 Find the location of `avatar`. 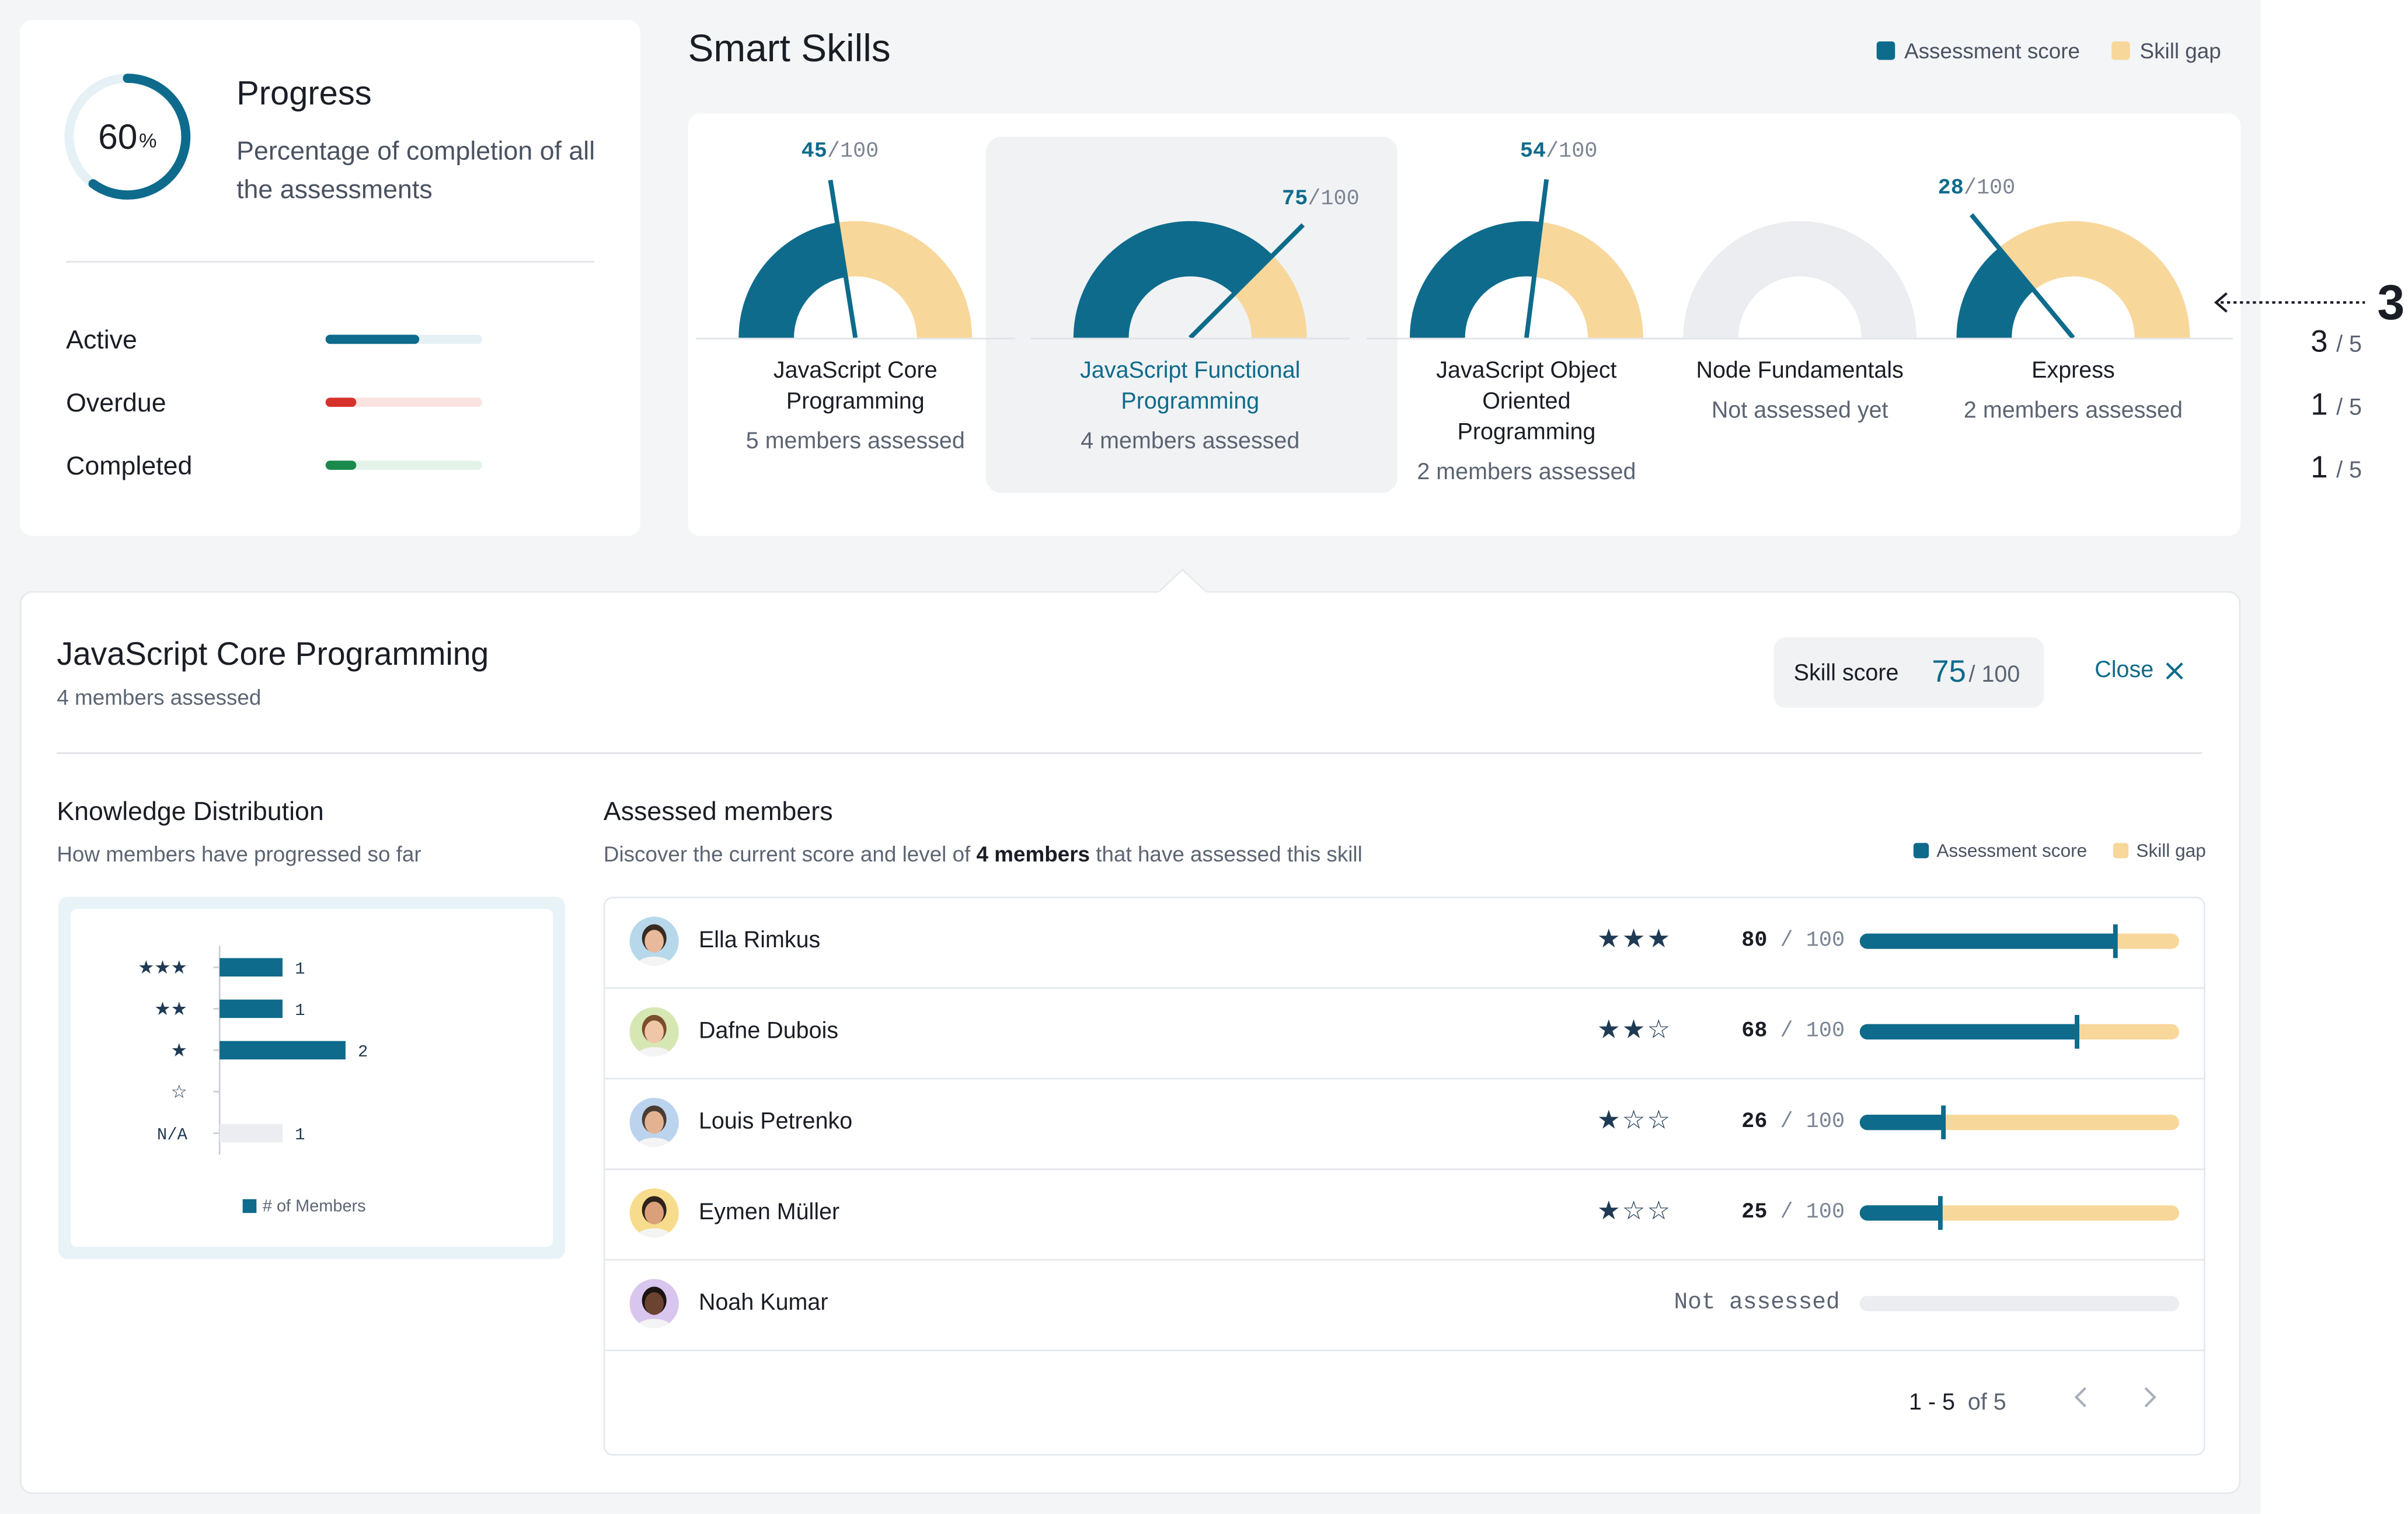

avatar is located at coordinates (654, 1031).